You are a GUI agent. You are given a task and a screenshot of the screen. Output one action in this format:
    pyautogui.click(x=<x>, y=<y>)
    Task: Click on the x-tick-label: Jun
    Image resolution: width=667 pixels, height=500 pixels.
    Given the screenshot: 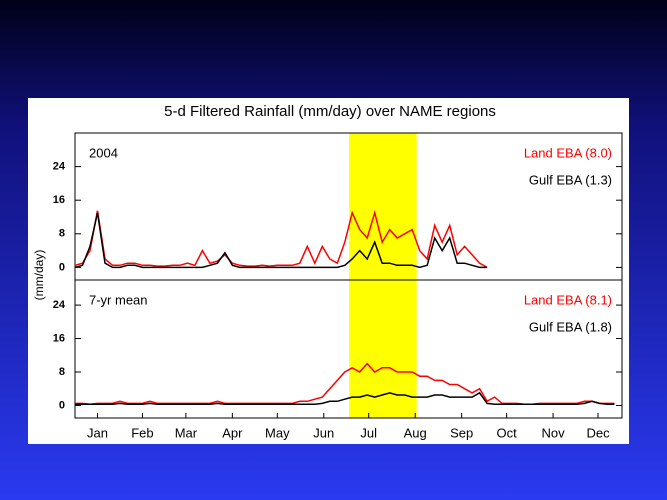 What is the action you would take?
    pyautogui.click(x=323, y=432)
    